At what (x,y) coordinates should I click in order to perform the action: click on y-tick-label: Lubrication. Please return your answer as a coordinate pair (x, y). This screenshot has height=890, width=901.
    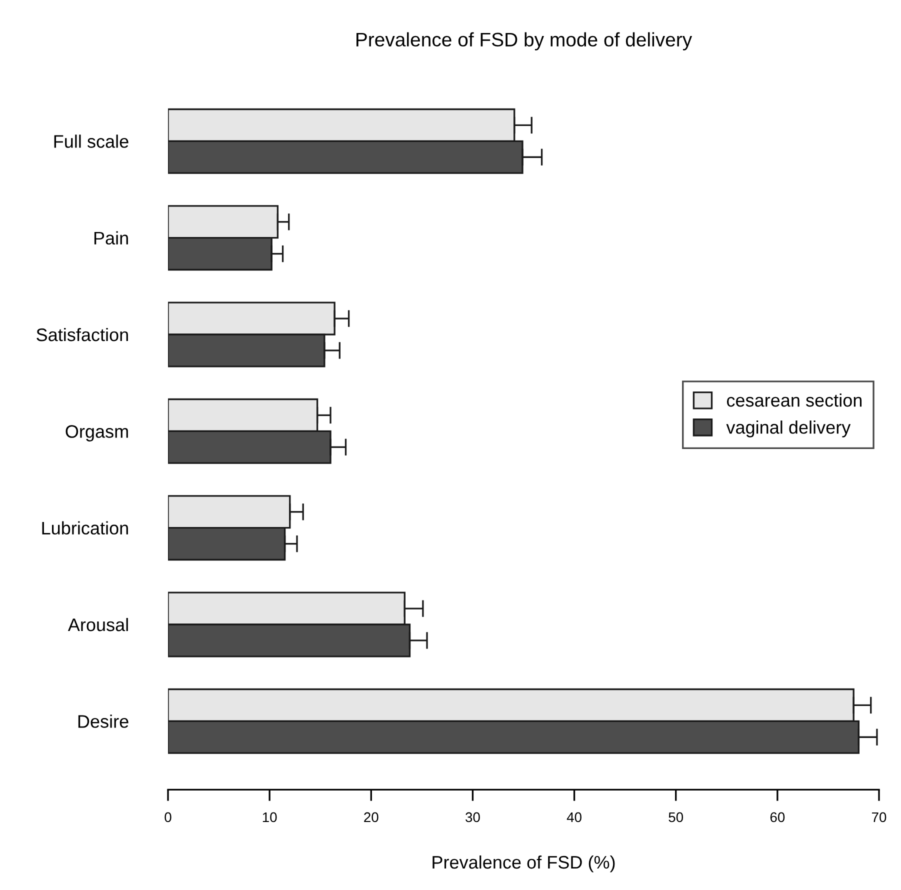
    Looking at the image, I should click on (85, 528).